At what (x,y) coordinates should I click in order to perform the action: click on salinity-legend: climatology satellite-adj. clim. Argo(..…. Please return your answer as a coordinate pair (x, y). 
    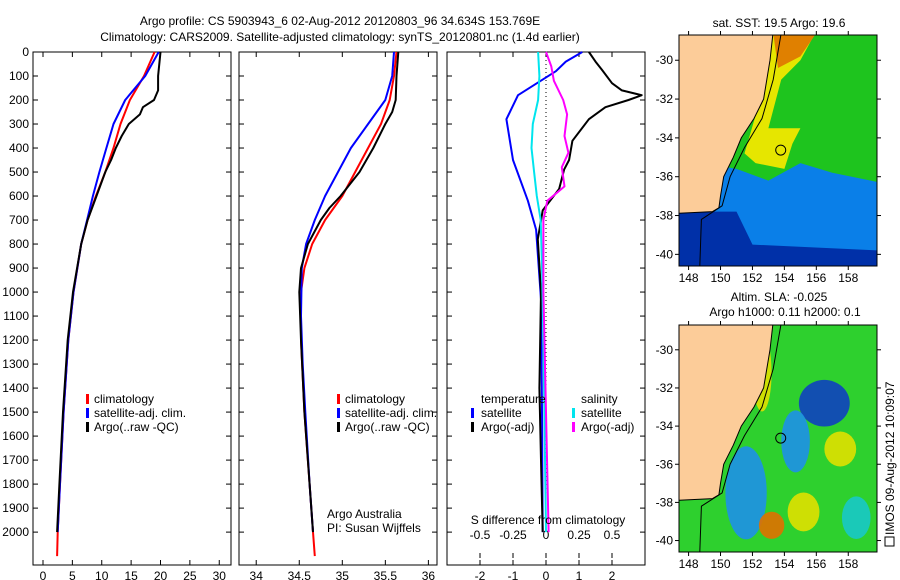
    Looking at the image, I should click on (382, 463).